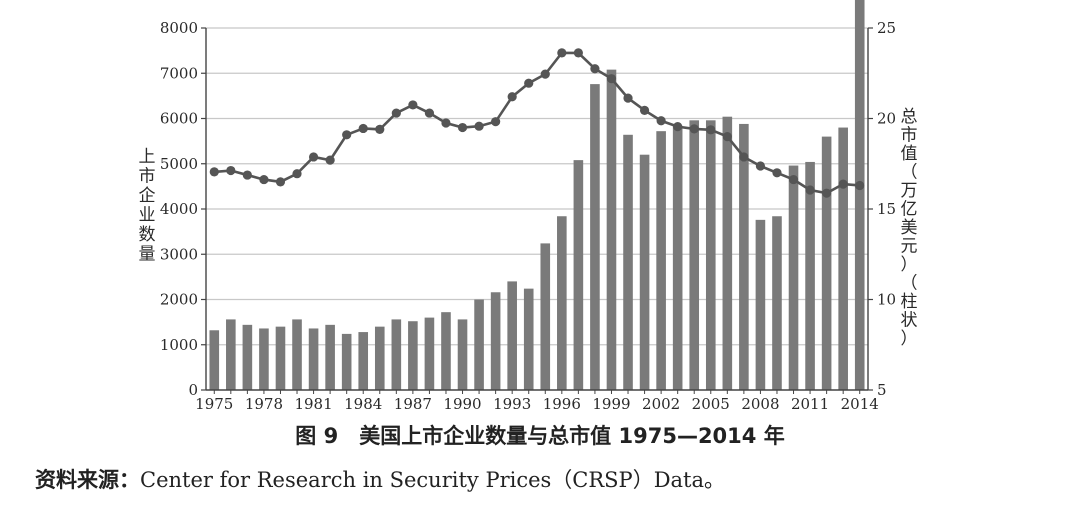 The width and height of the screenshot is (1080, 517). What do you see at coordinates (147, 206) in the screenshot?
I see `left-axis-title: 上市企业数量` at bounding box center [147, 206].